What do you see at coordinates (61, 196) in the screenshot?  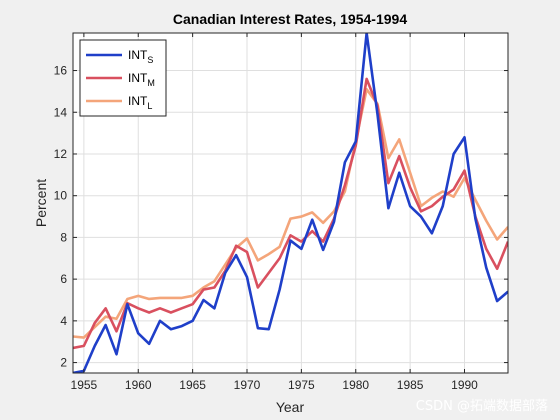 I see `y-tick-label: 10` at bounding box center [61, 196].